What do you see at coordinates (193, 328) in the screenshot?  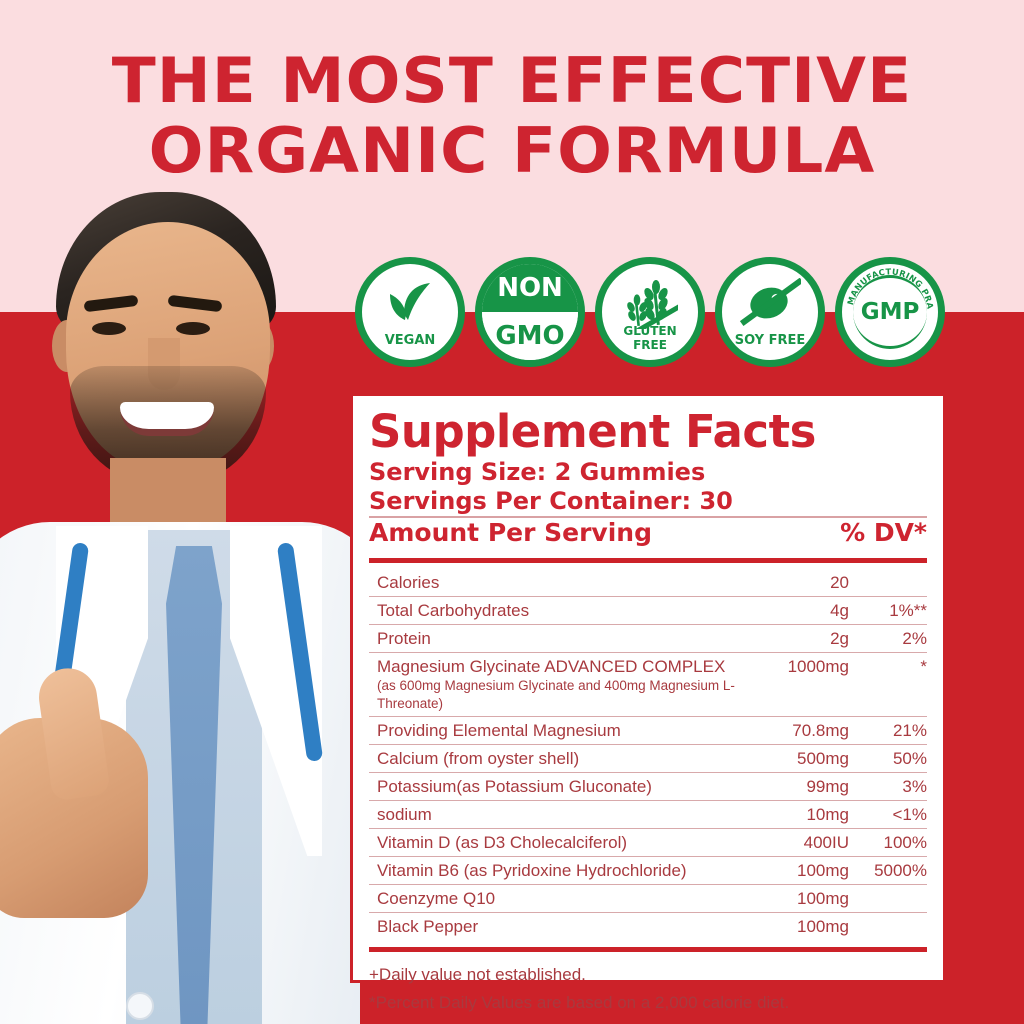 I see `doctor-eye-right` at bounding box center [193, 328].